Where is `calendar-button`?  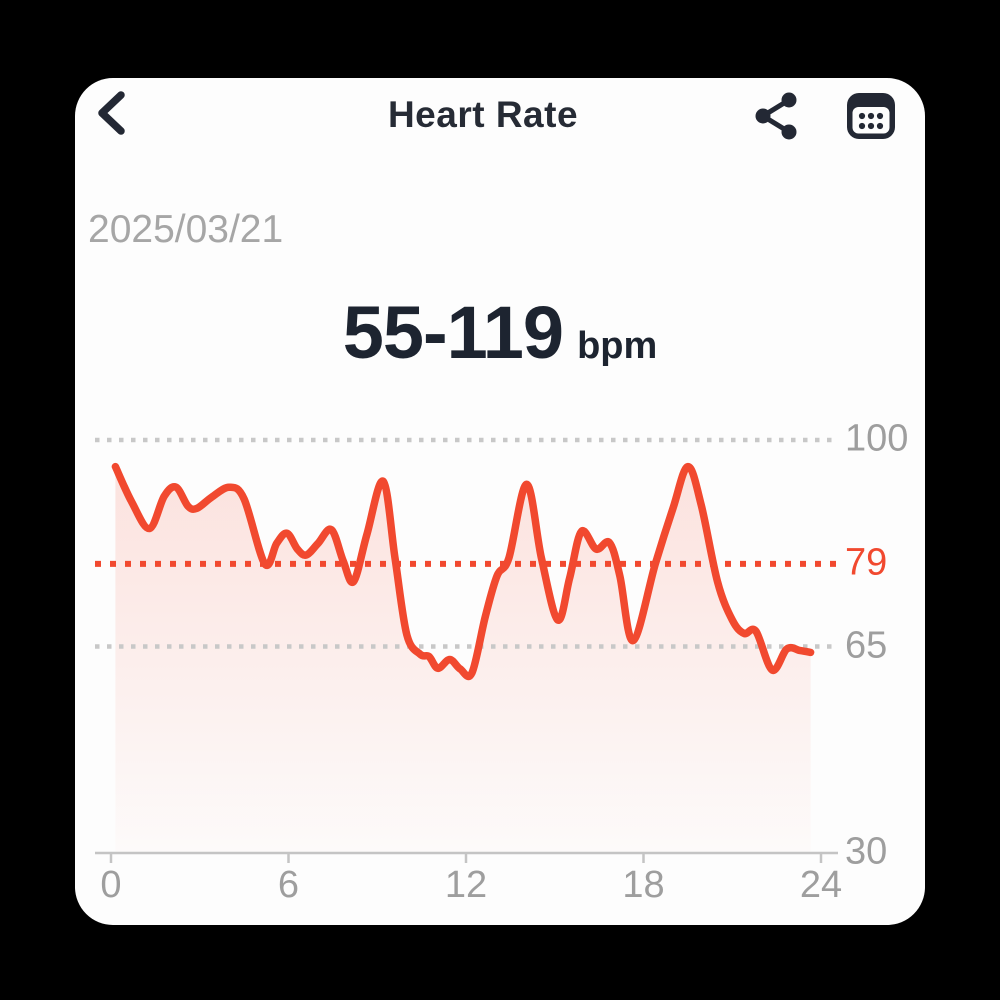 calendar-button is located at coordinates (871, 115).